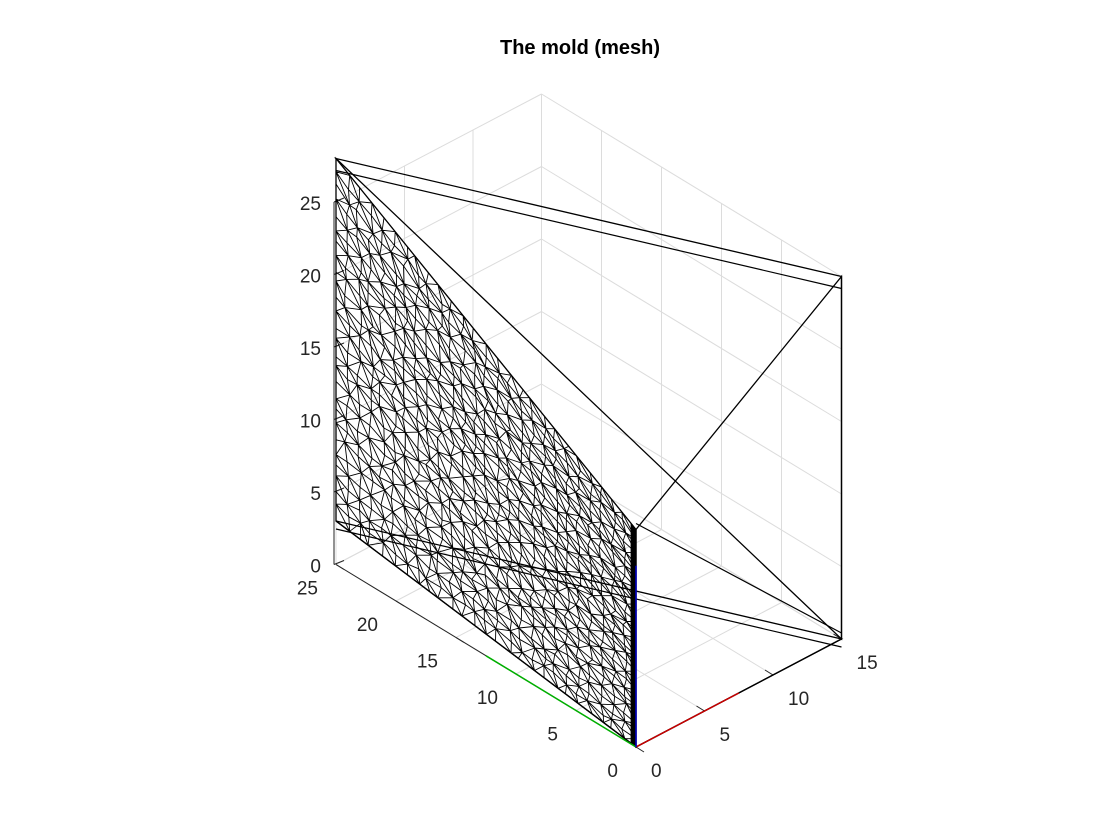 The height and width of the screenshot is (840, 1120). I want to click on y-tick-label: 20, so click(367, 625).